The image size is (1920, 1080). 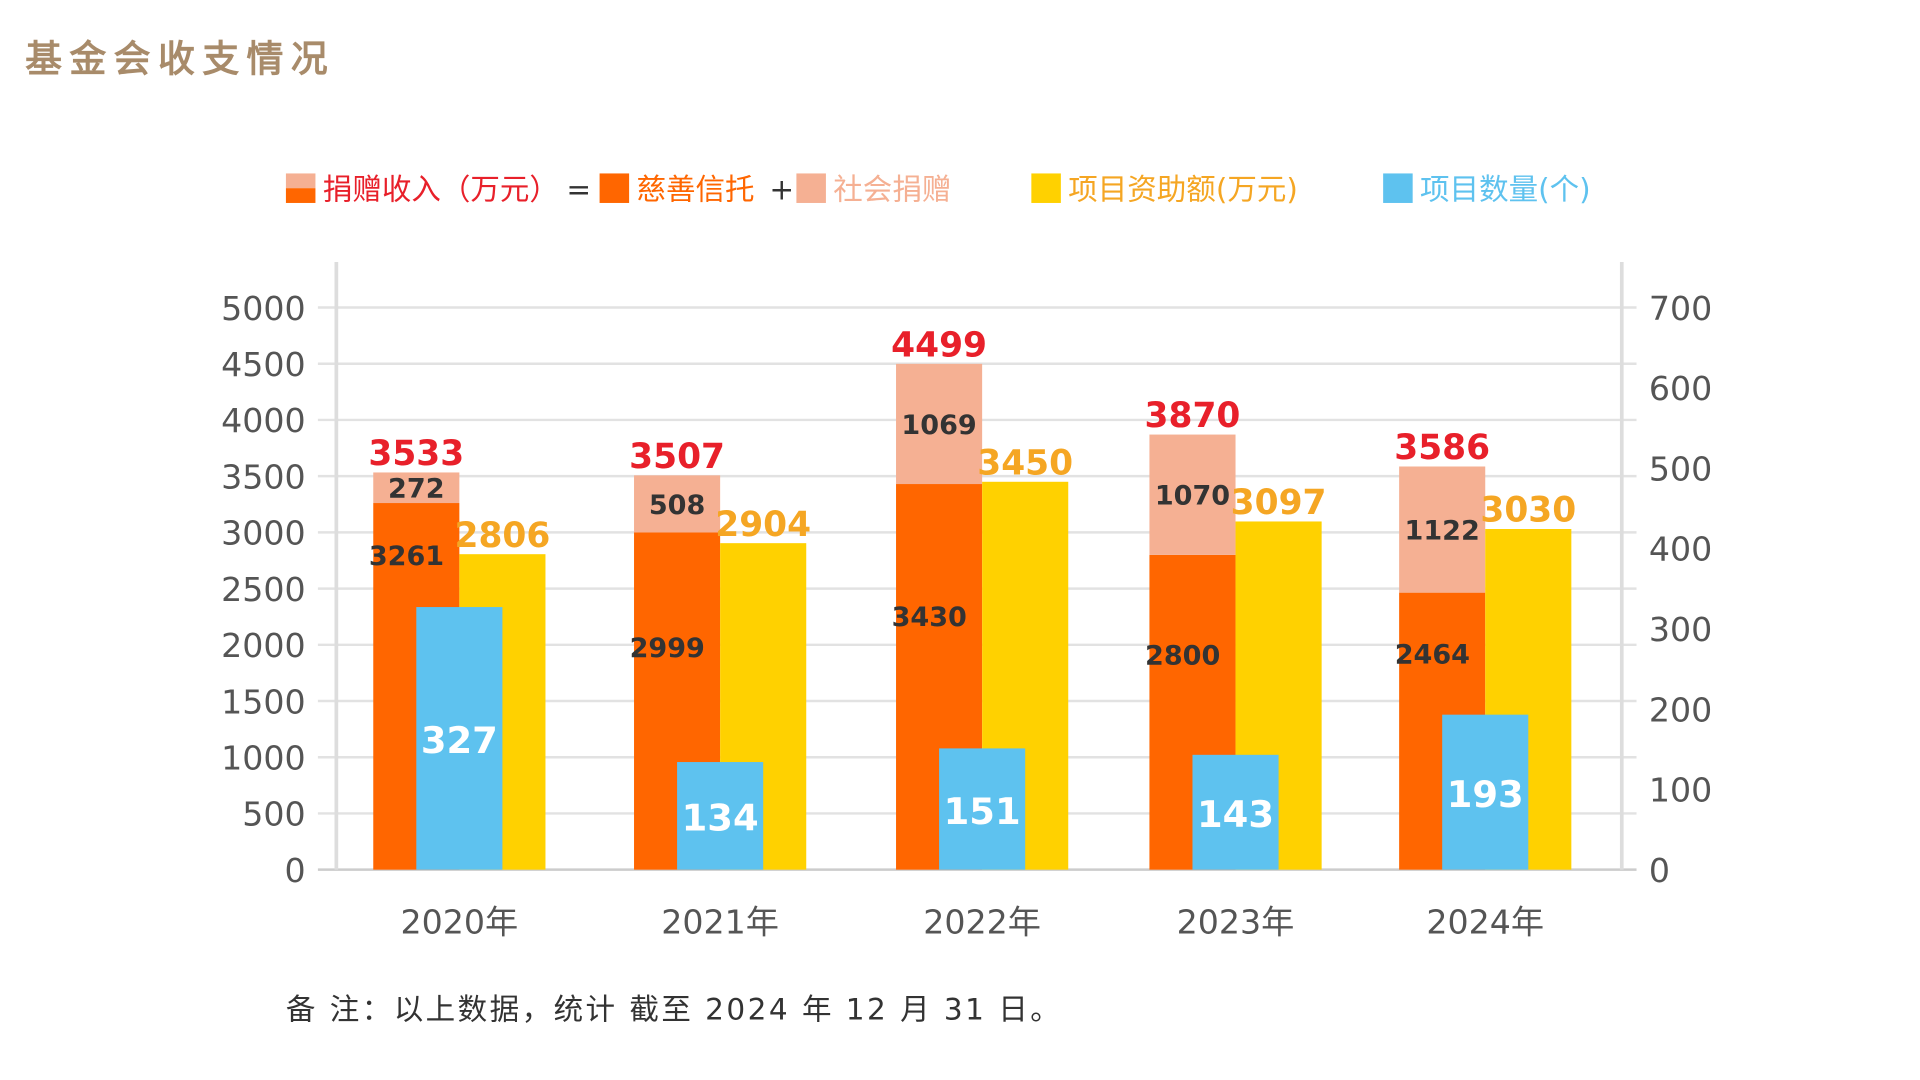 What do you see at coordinates (1680, 790) in the screenshot?
I see `right-tick-label: 100` at bounding box center [1680, 790].